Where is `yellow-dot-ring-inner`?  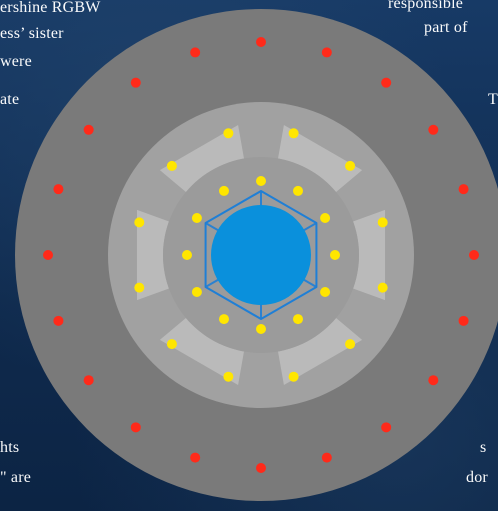
yellow-dot-ring-inner is located at coordinates (261, 255).